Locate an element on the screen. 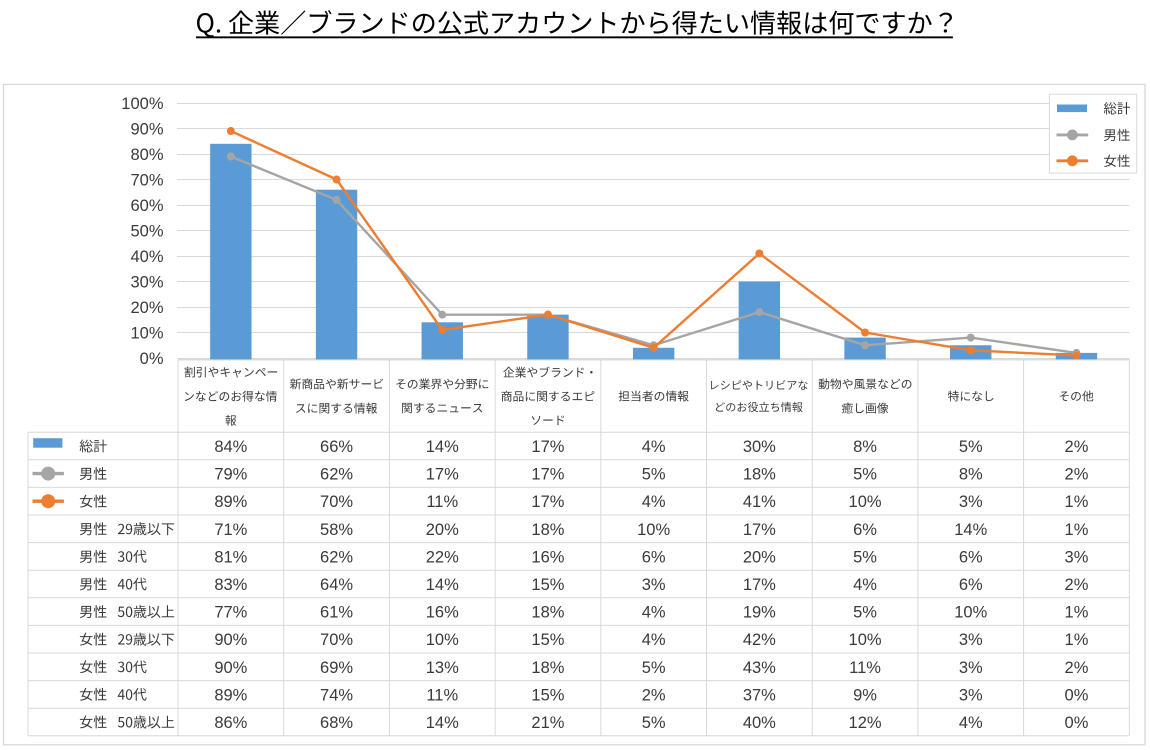 This screenshot has width=1150, height=750. svg-text: 81% is located at coordinates (230, 557).